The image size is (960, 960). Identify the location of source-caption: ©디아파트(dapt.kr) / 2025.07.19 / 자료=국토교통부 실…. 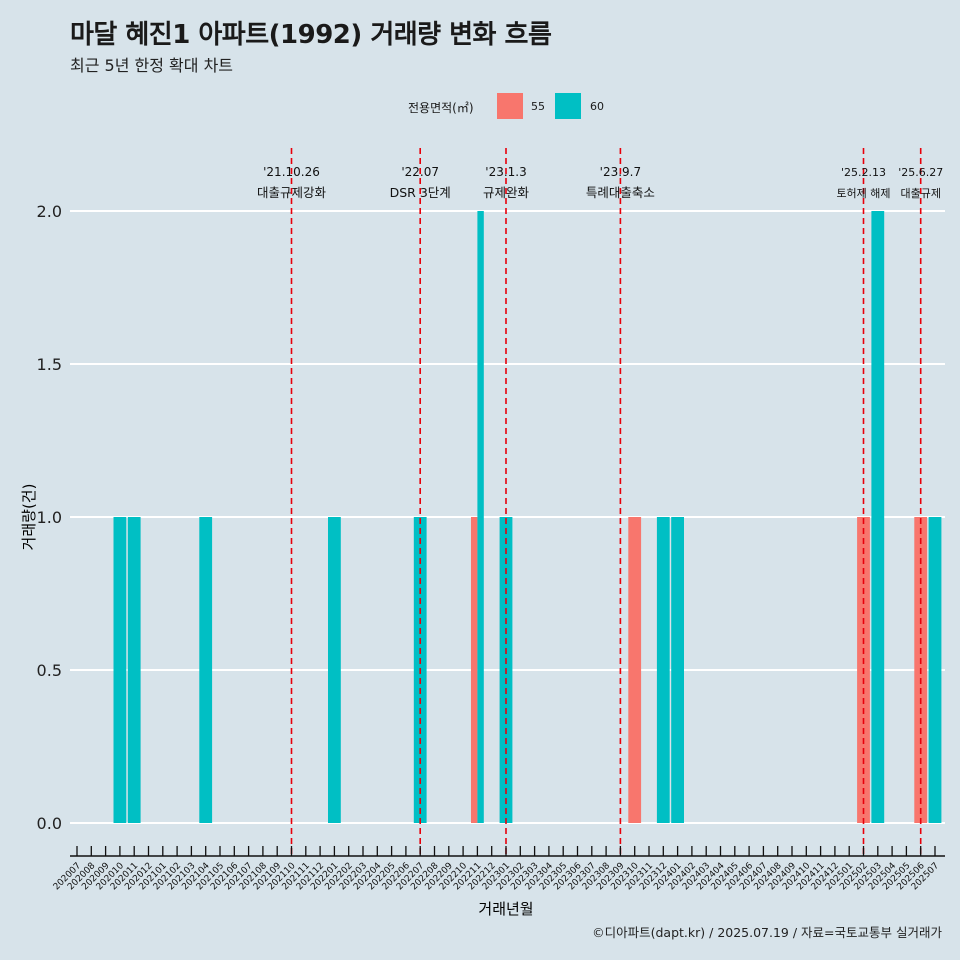
(767, 932).